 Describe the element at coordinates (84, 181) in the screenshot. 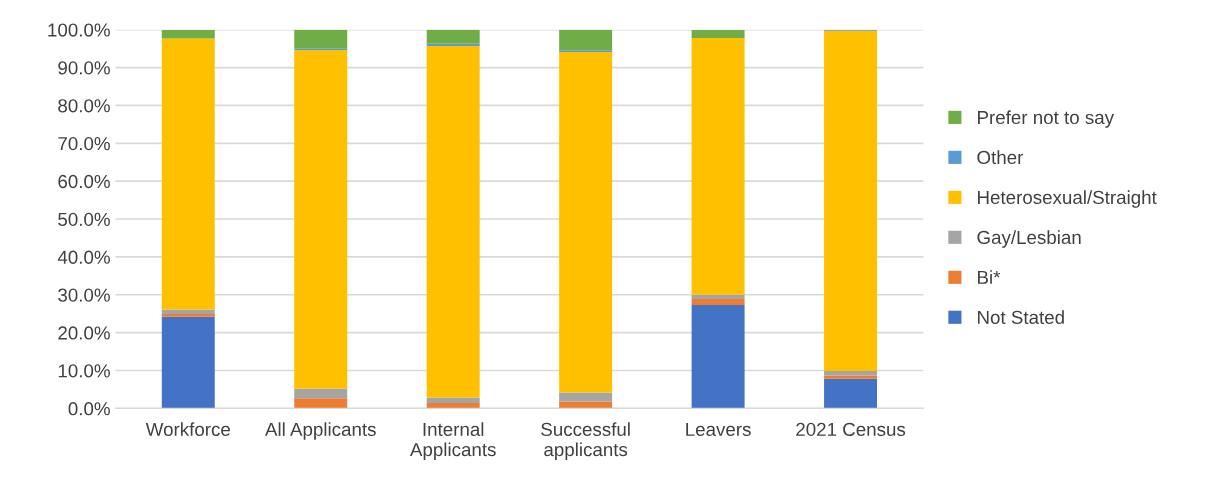

I see `y-tick-label: 60.0%` at that location.